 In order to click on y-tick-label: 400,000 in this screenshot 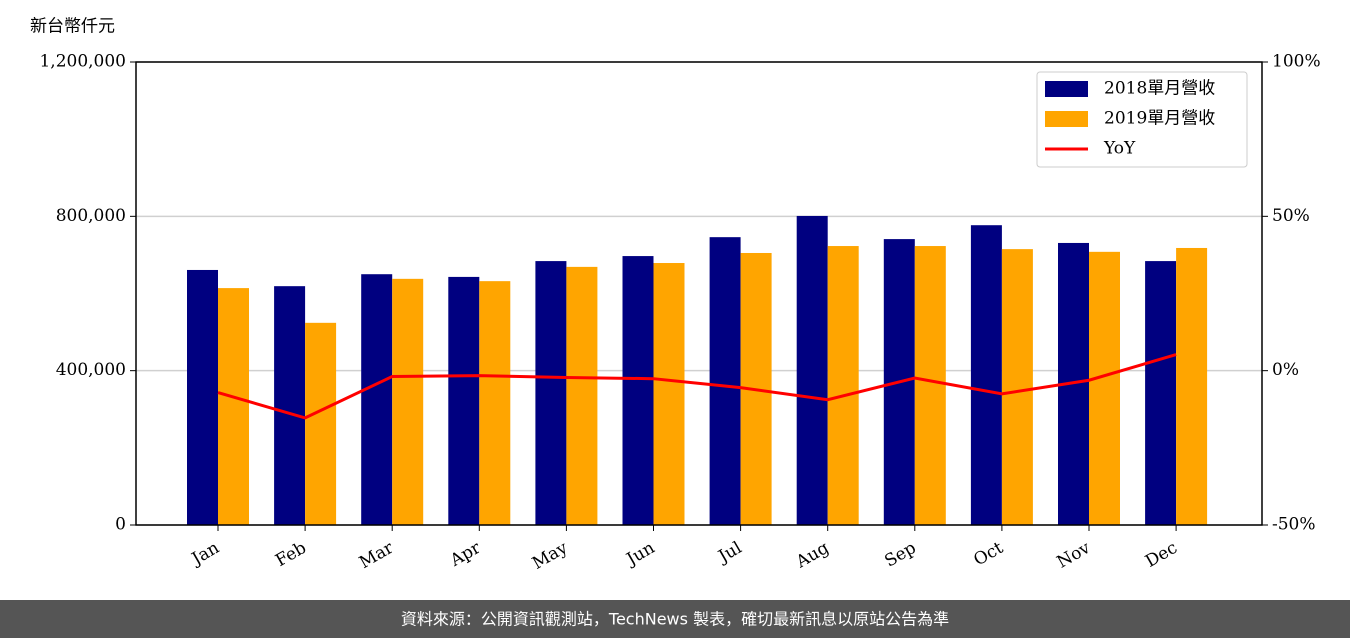, I will do `click(91, 370)`.